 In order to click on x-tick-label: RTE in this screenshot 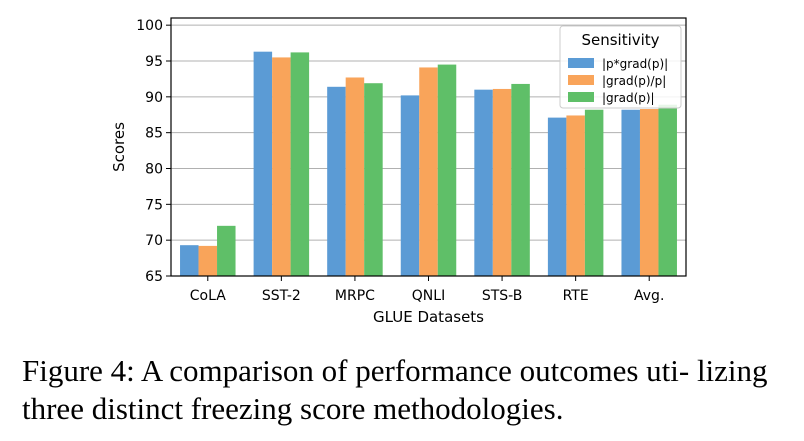, I will do `click(576, 296)`.